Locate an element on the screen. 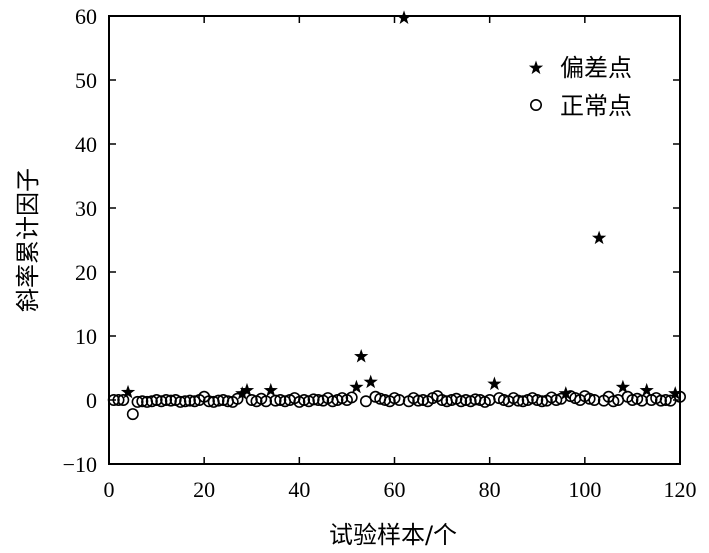 This screenshot has height=553, width=709. legend-star-icon is located at coordinates (536, 67).